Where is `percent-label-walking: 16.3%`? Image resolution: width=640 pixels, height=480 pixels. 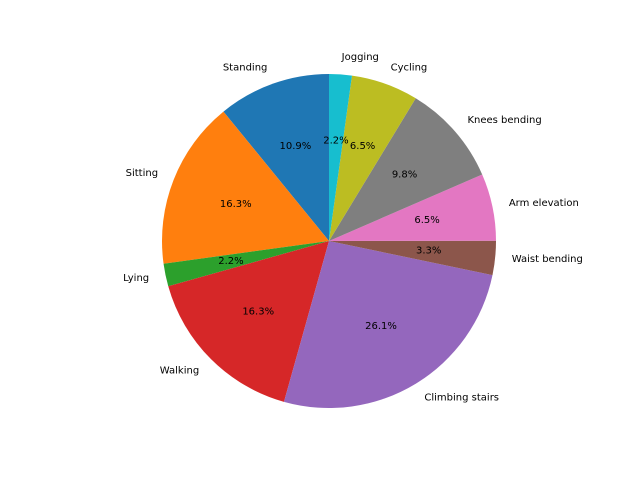 percent-label-walking: 16.3% is located at coordinates (258, 311).